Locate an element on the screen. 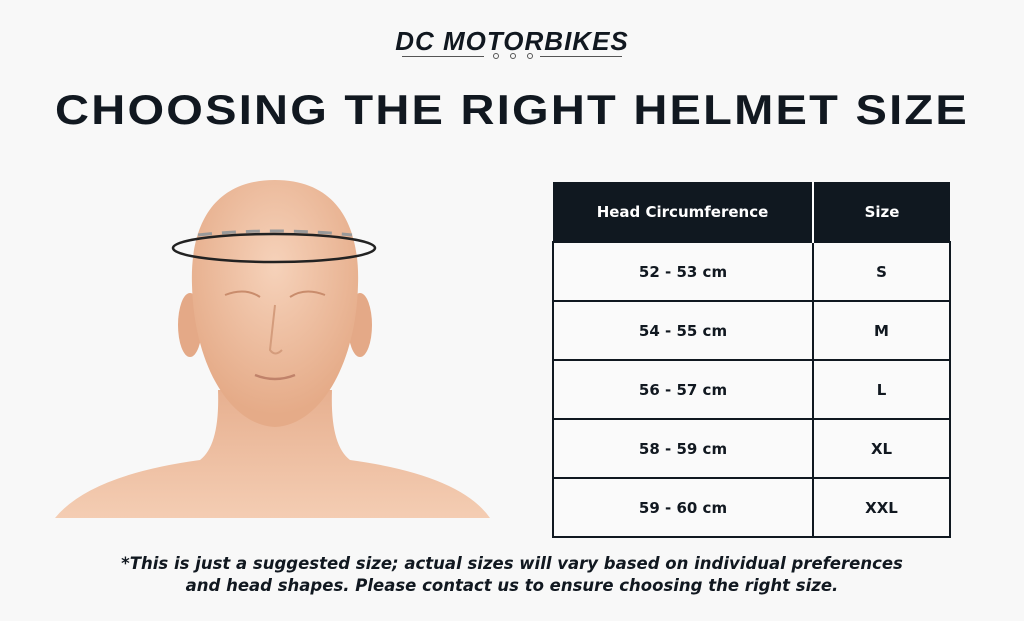 This screenshot has height=621, width=1024. size-cell: XL is located at coordinates (881, 448).